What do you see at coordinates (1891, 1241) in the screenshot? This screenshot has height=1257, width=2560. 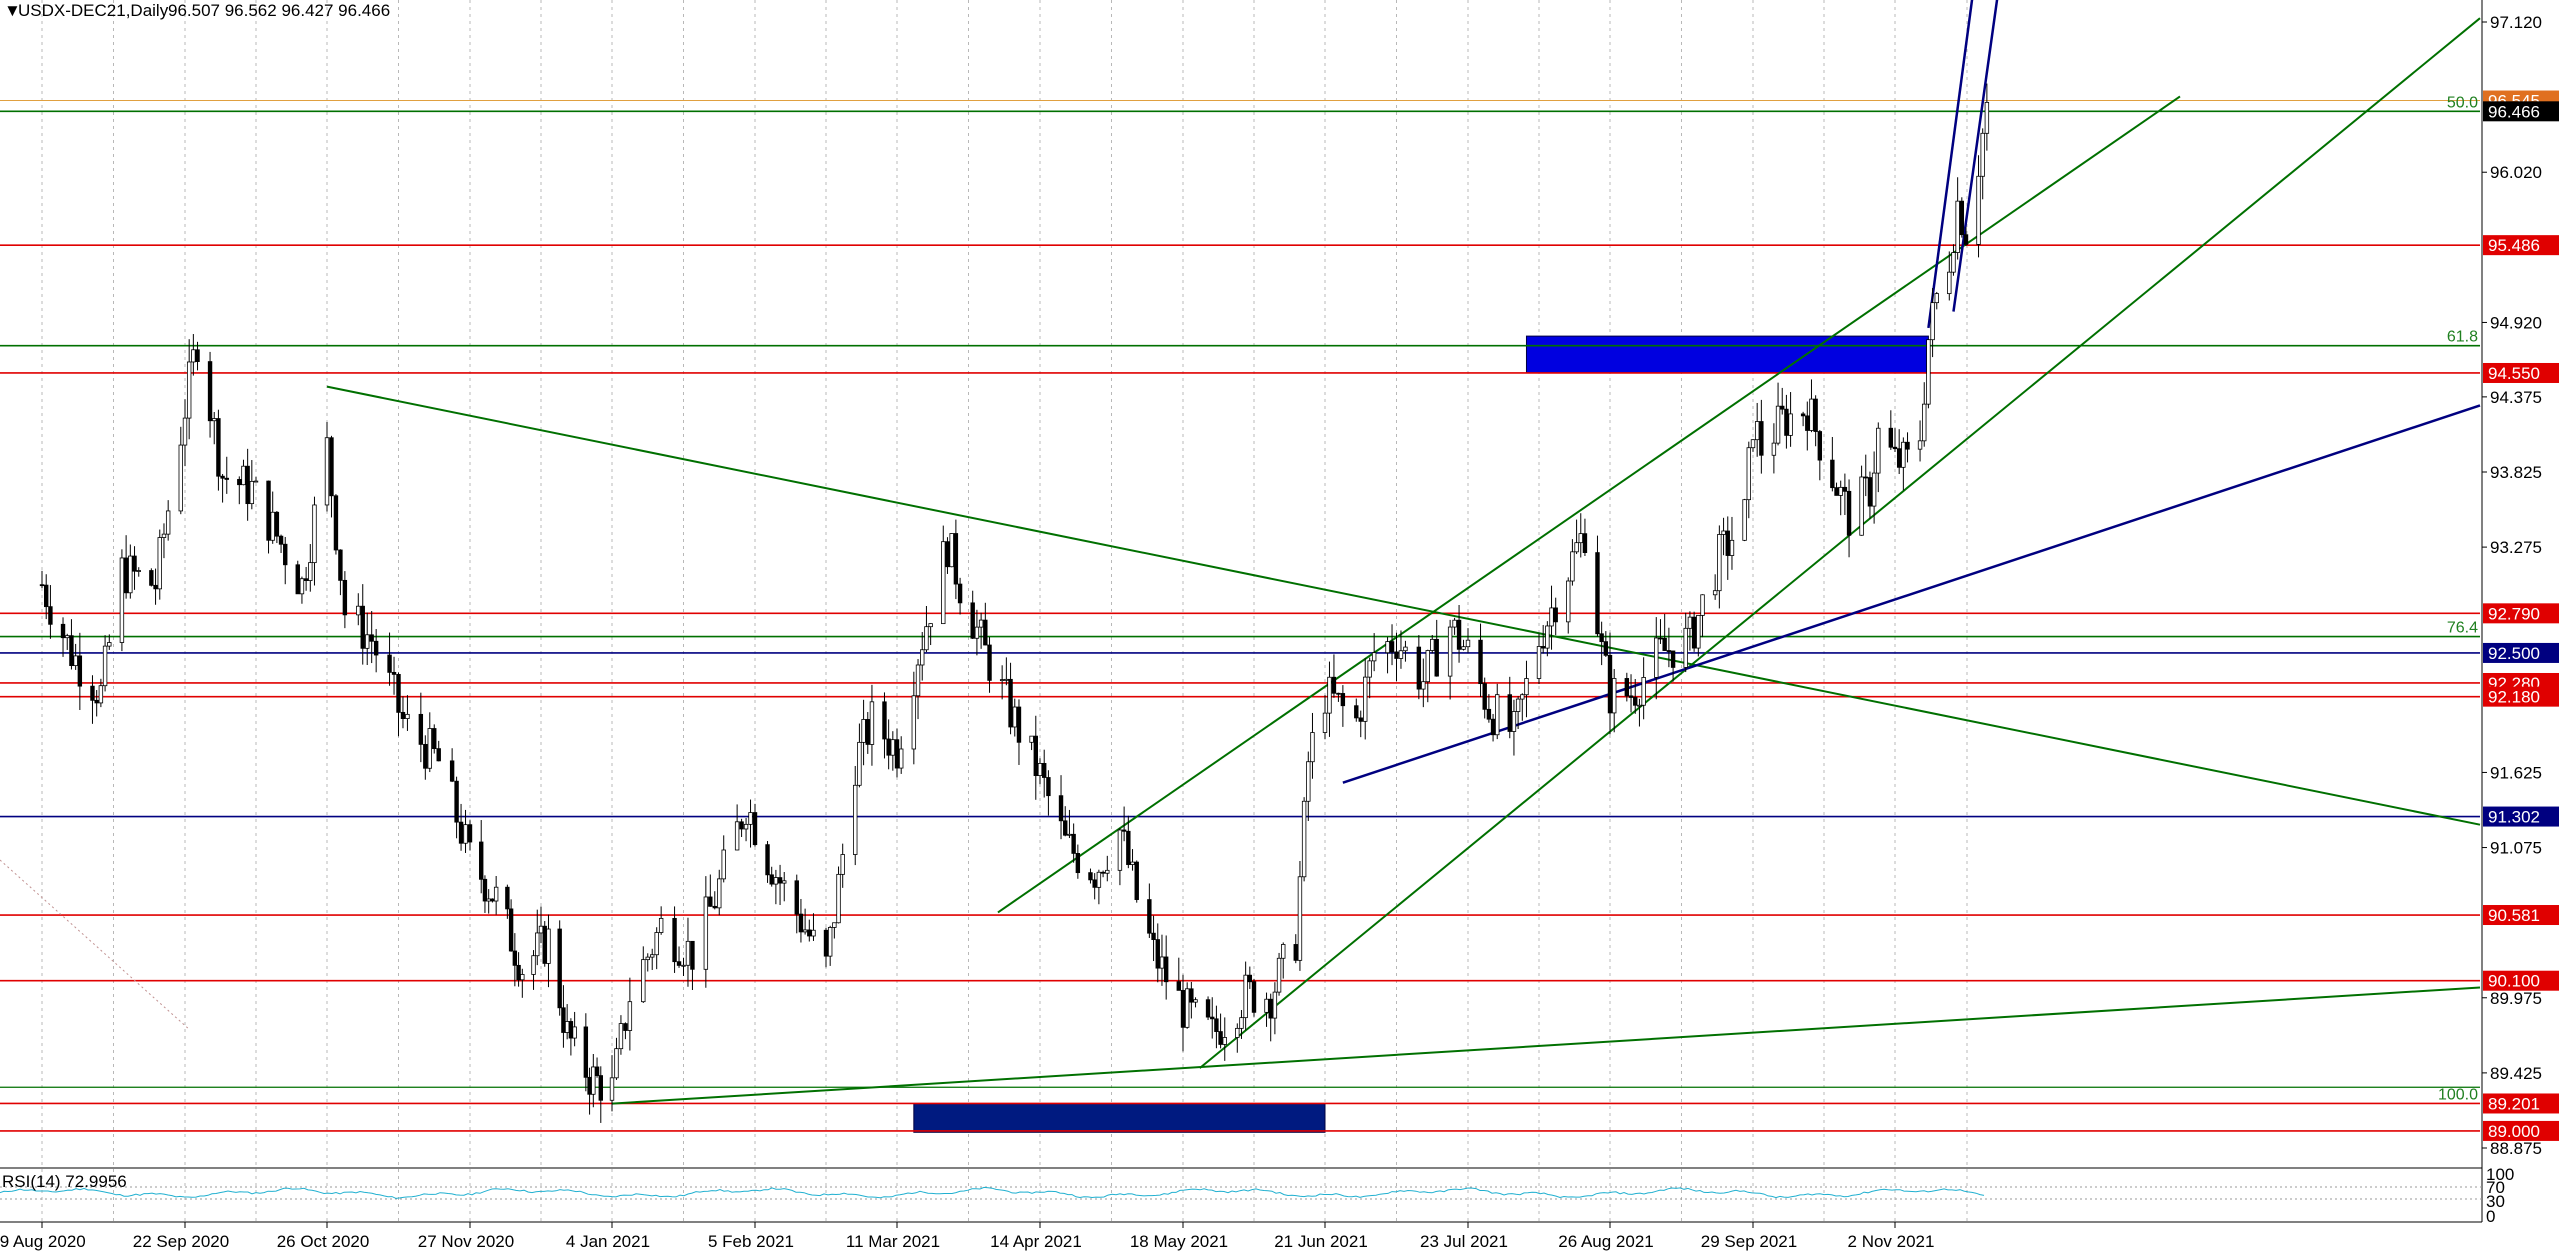 I see `date-tick-label: 2 Nov 2021` at bounding box center [1891, 1241].